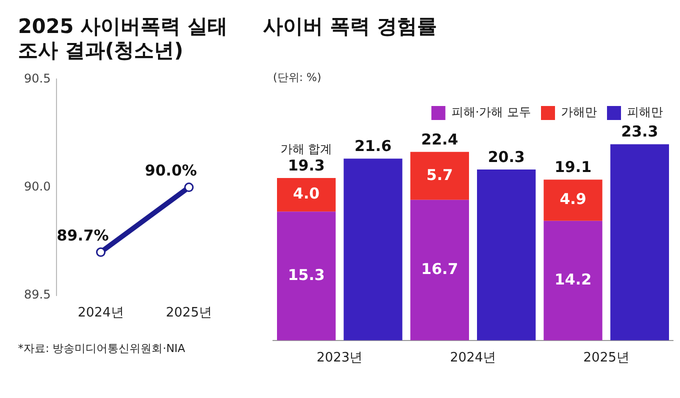 The width and height of the screenshot is (680, 398). What do you see at coordinates (506, 157) in the screenshot?
I see `data-label: 20.3` at bounding box center [506, 157].